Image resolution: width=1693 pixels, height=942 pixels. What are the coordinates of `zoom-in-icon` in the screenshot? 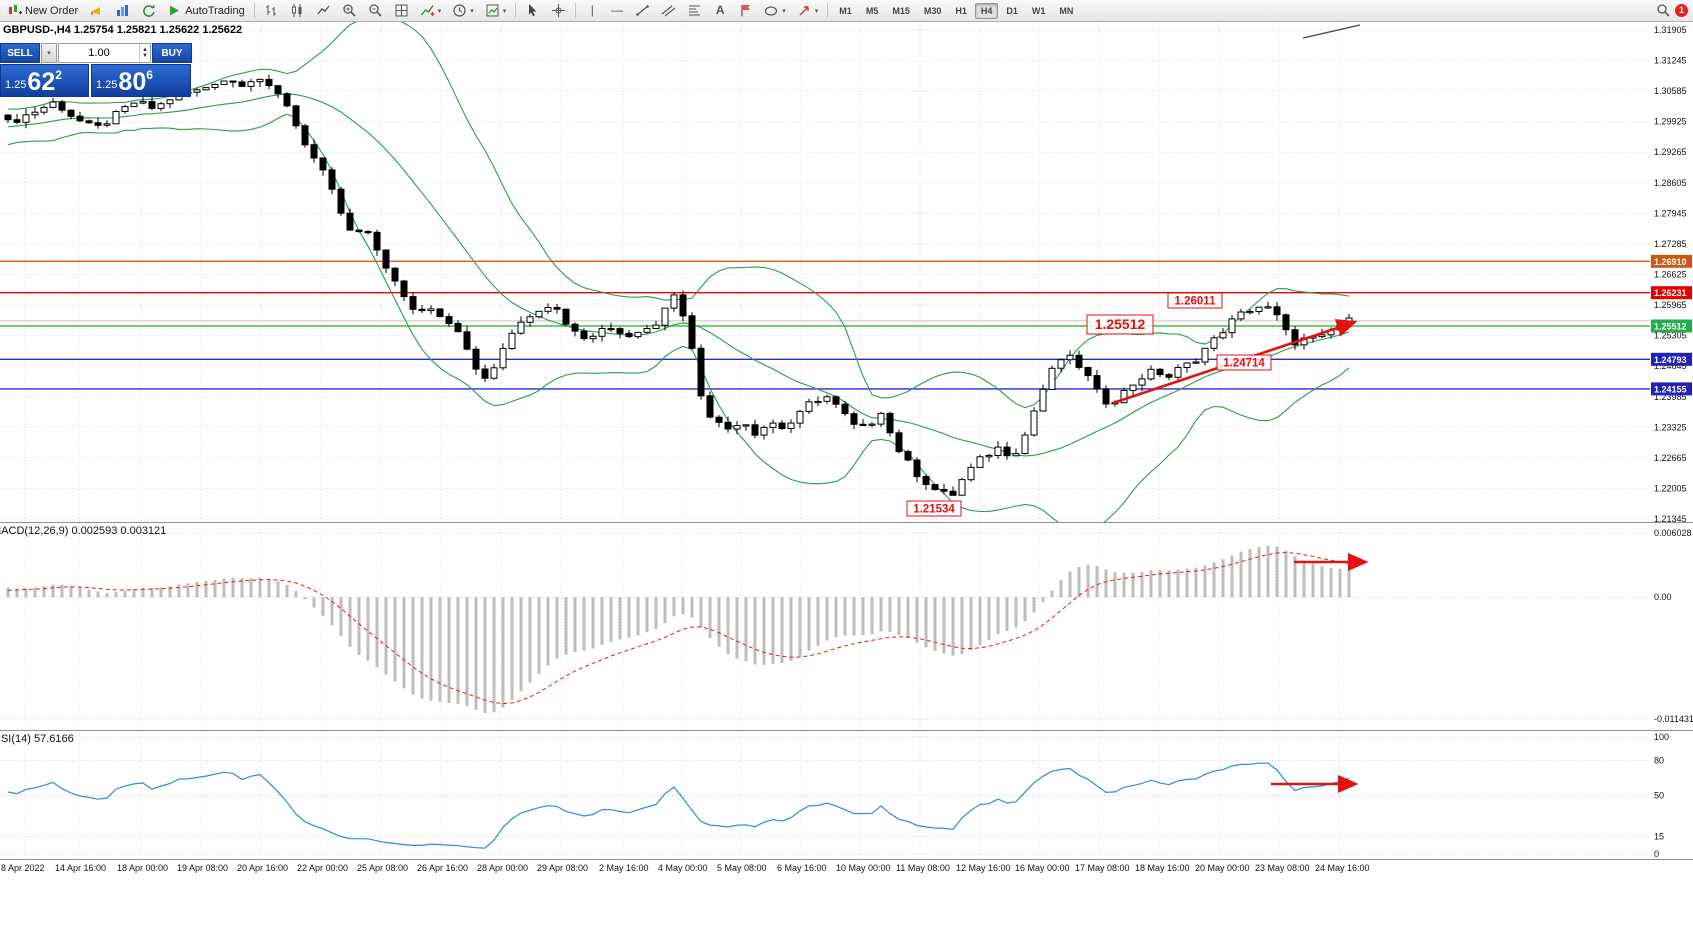 It's located at (349, 10).